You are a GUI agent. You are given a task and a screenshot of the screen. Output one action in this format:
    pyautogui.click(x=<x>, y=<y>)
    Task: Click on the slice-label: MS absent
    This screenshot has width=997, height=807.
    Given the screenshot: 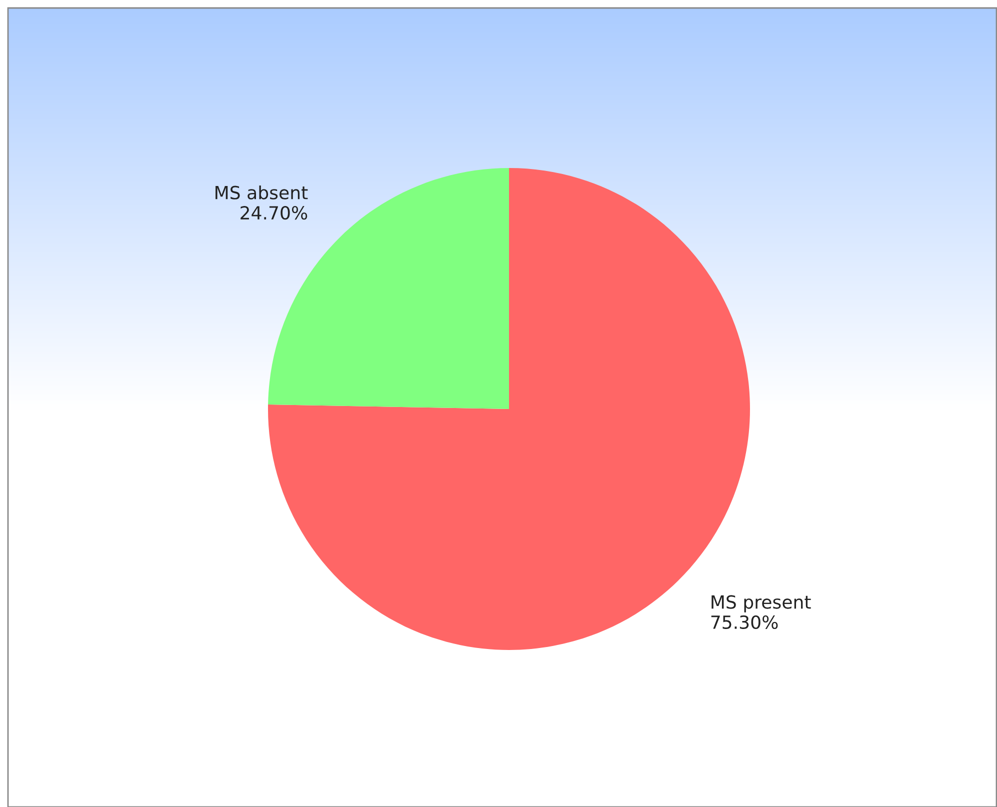 What is the action you would take?
    pyautogui.click(x=262, y=192)
    